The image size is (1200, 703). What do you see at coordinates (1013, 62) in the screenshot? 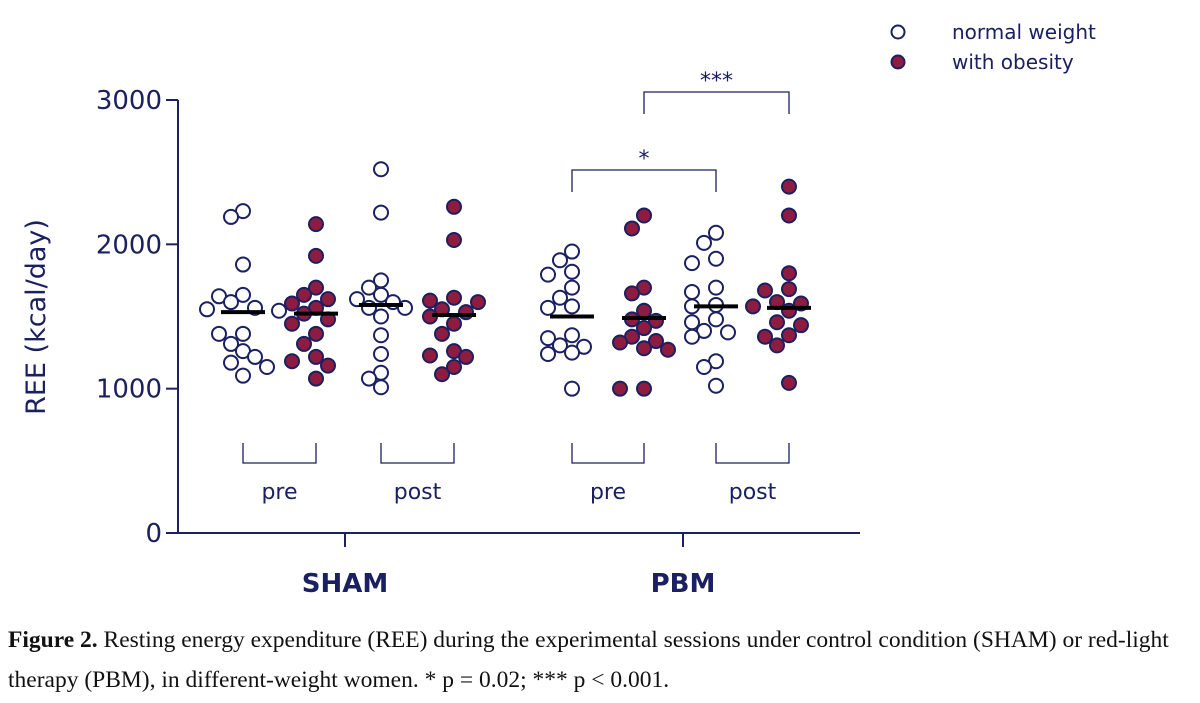
I see `legend-label: with obesity` at bounding box center [1013, 62].